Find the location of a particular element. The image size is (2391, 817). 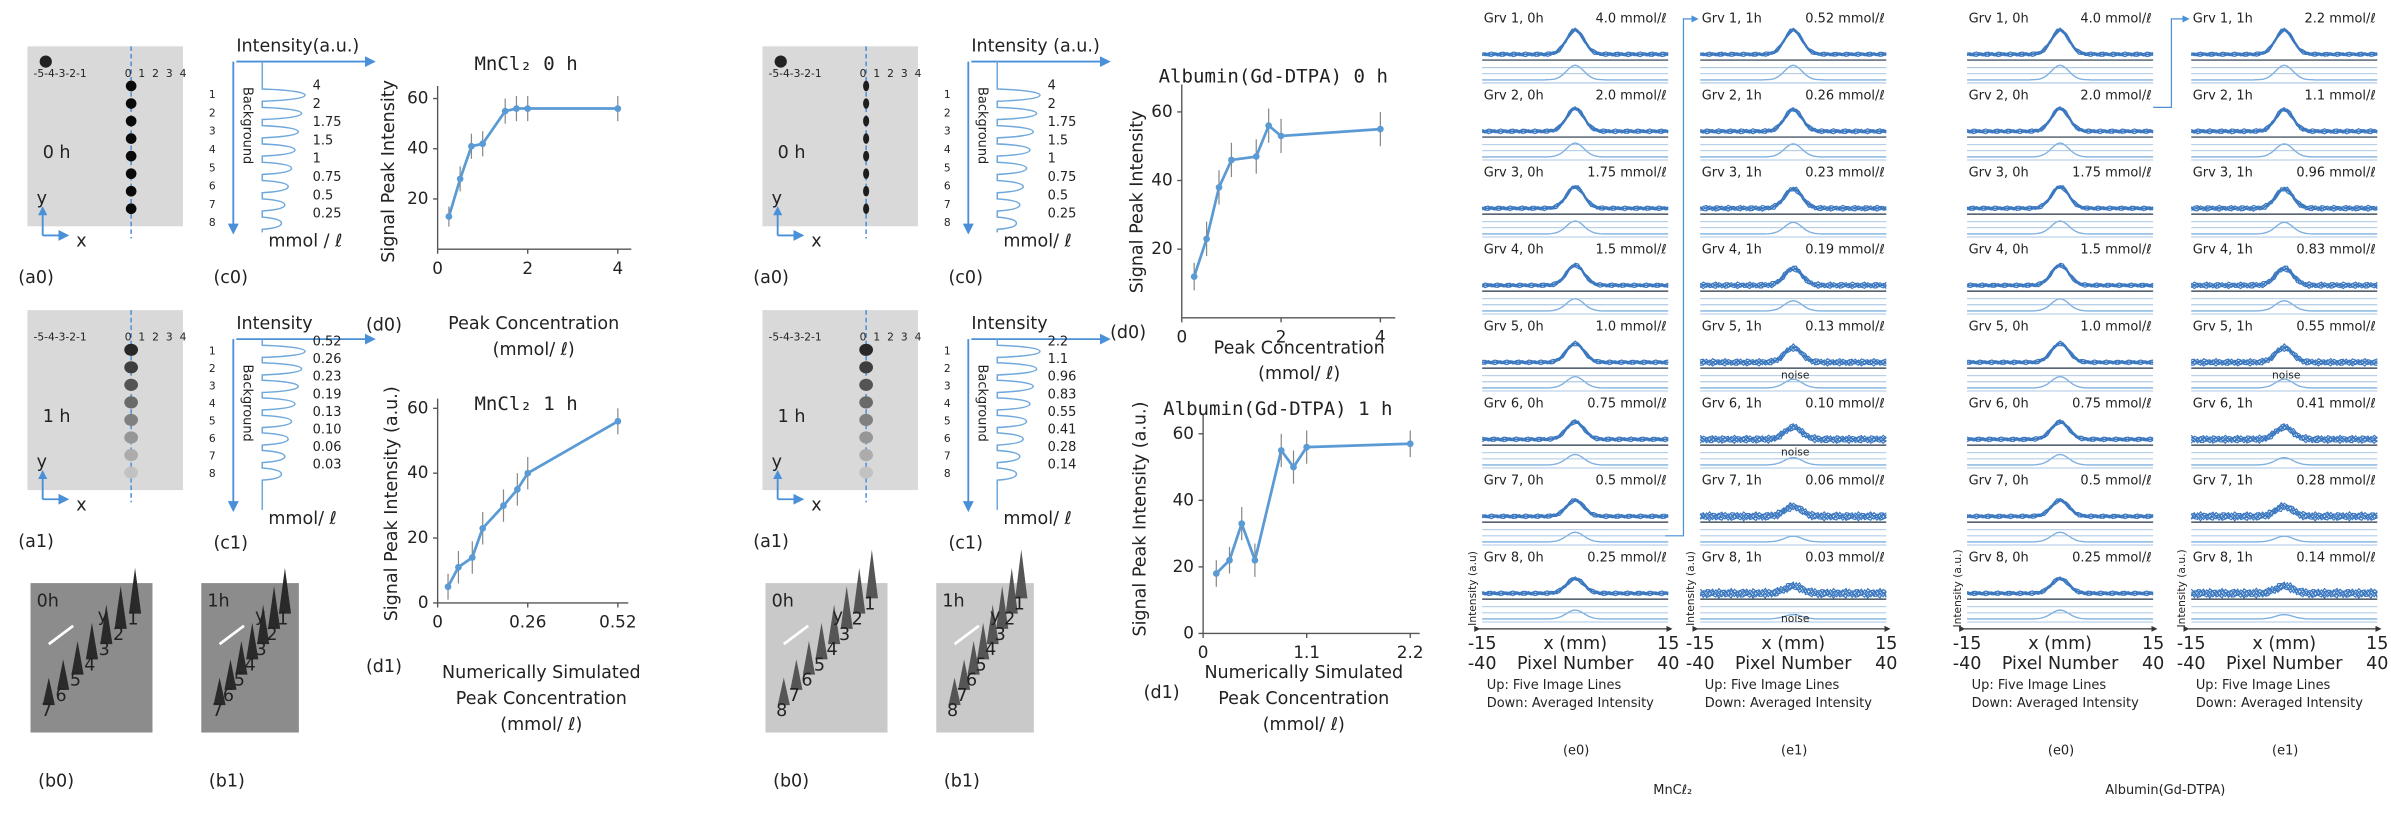

panel-label: (a1) is located at coordinates (36, 542).